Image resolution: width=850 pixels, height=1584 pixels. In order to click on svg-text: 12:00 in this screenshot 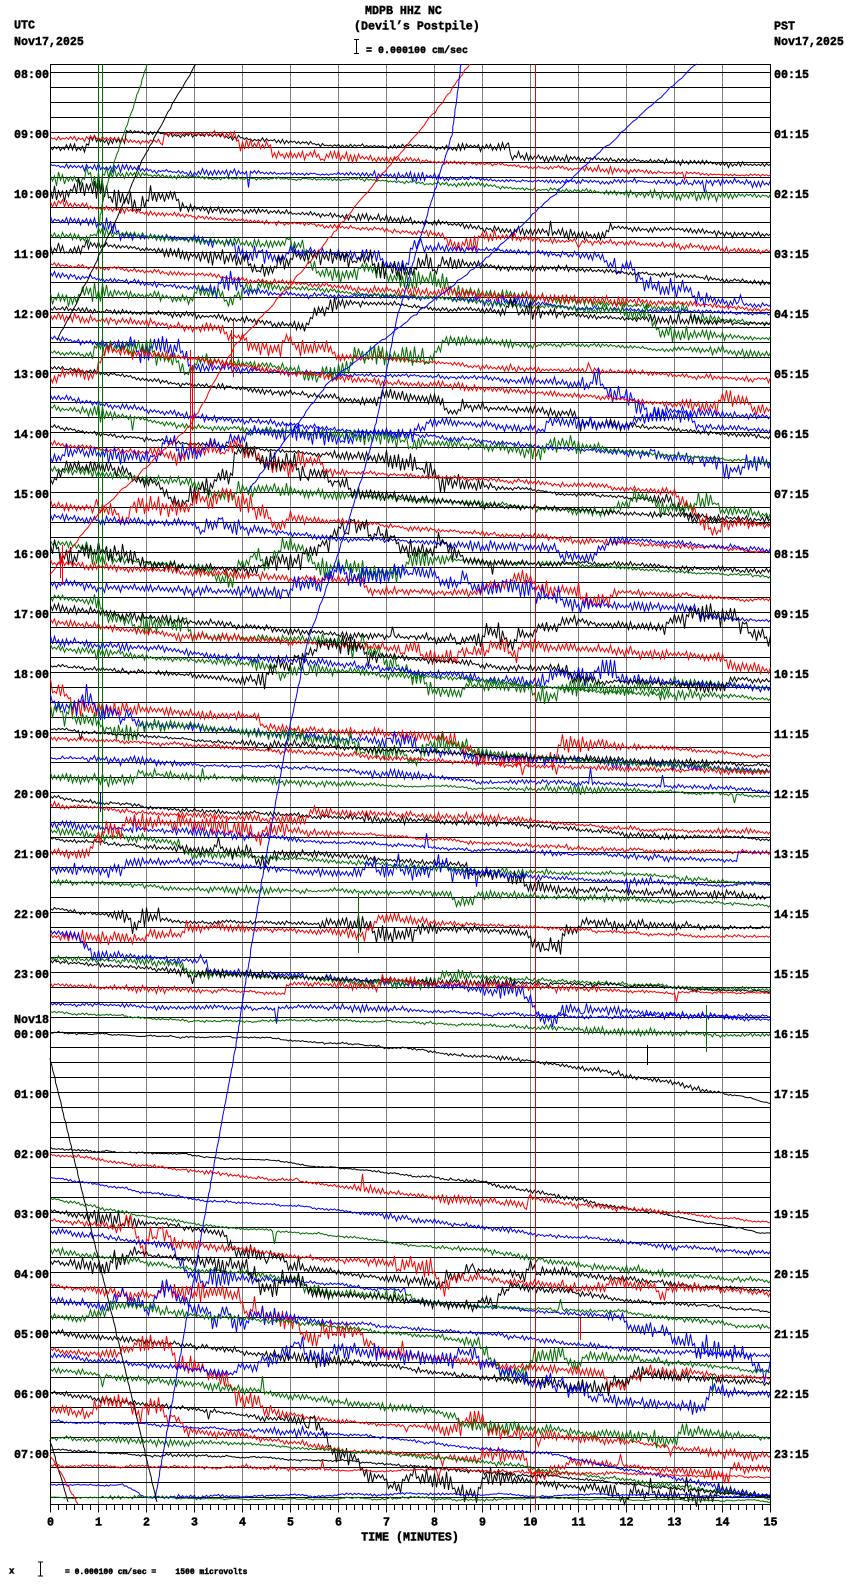, I will do `click(31, 315)`.